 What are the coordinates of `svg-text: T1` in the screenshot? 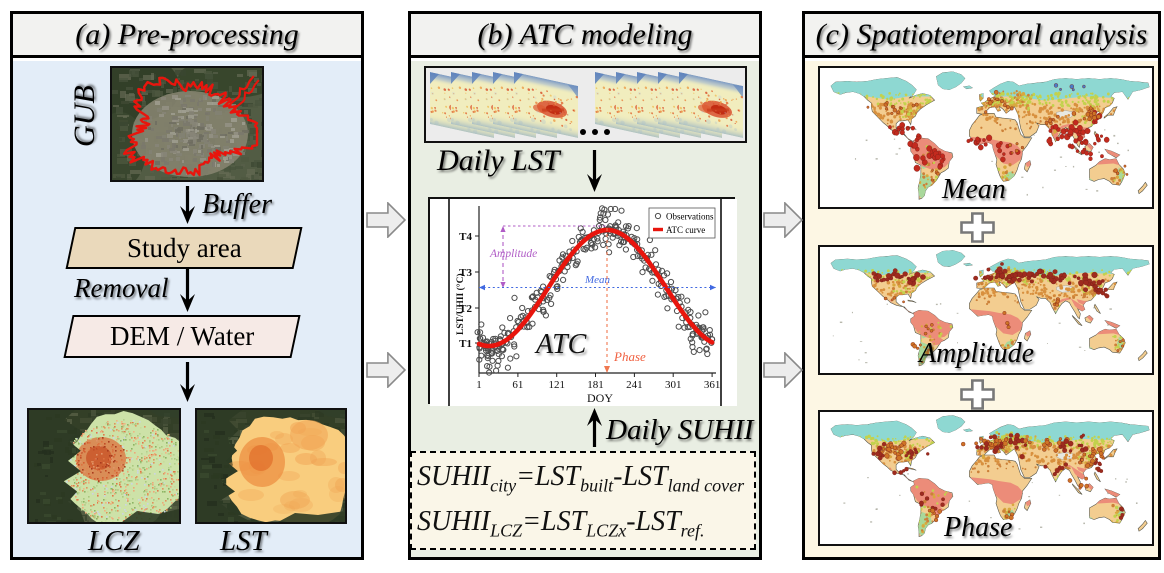 It's located at (465, 344).